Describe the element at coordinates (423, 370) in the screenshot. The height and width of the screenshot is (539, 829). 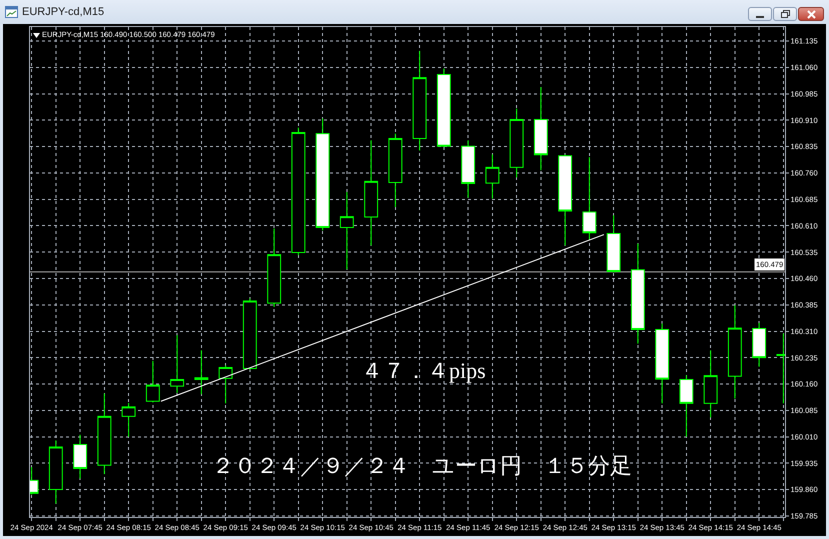
I see `annotation: ４７．４pips` at that location.